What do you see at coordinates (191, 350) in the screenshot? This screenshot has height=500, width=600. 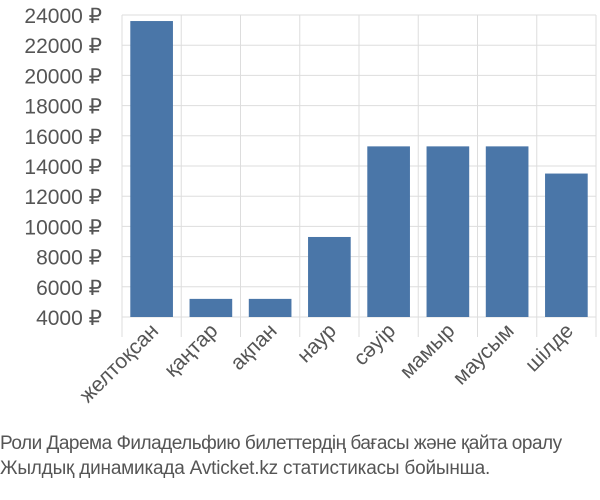 I see `x-tick-label: қаңтар` at bounding box center [191, 350].